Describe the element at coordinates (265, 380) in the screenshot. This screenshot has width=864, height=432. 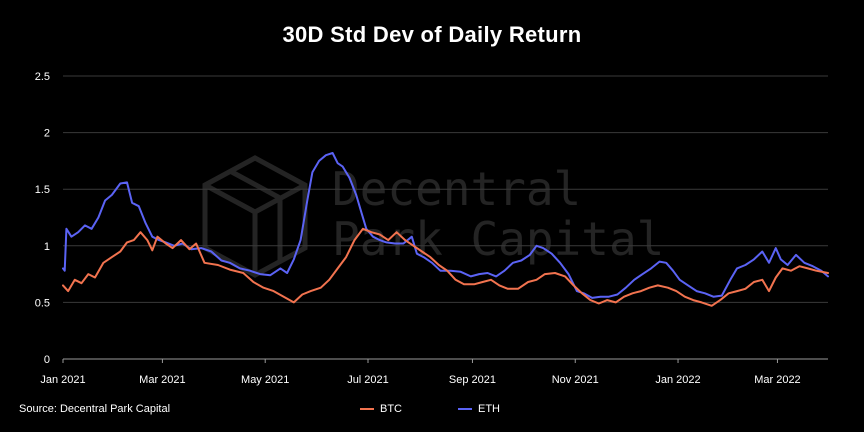
I see `x-tick-label: May 2021` at that location.